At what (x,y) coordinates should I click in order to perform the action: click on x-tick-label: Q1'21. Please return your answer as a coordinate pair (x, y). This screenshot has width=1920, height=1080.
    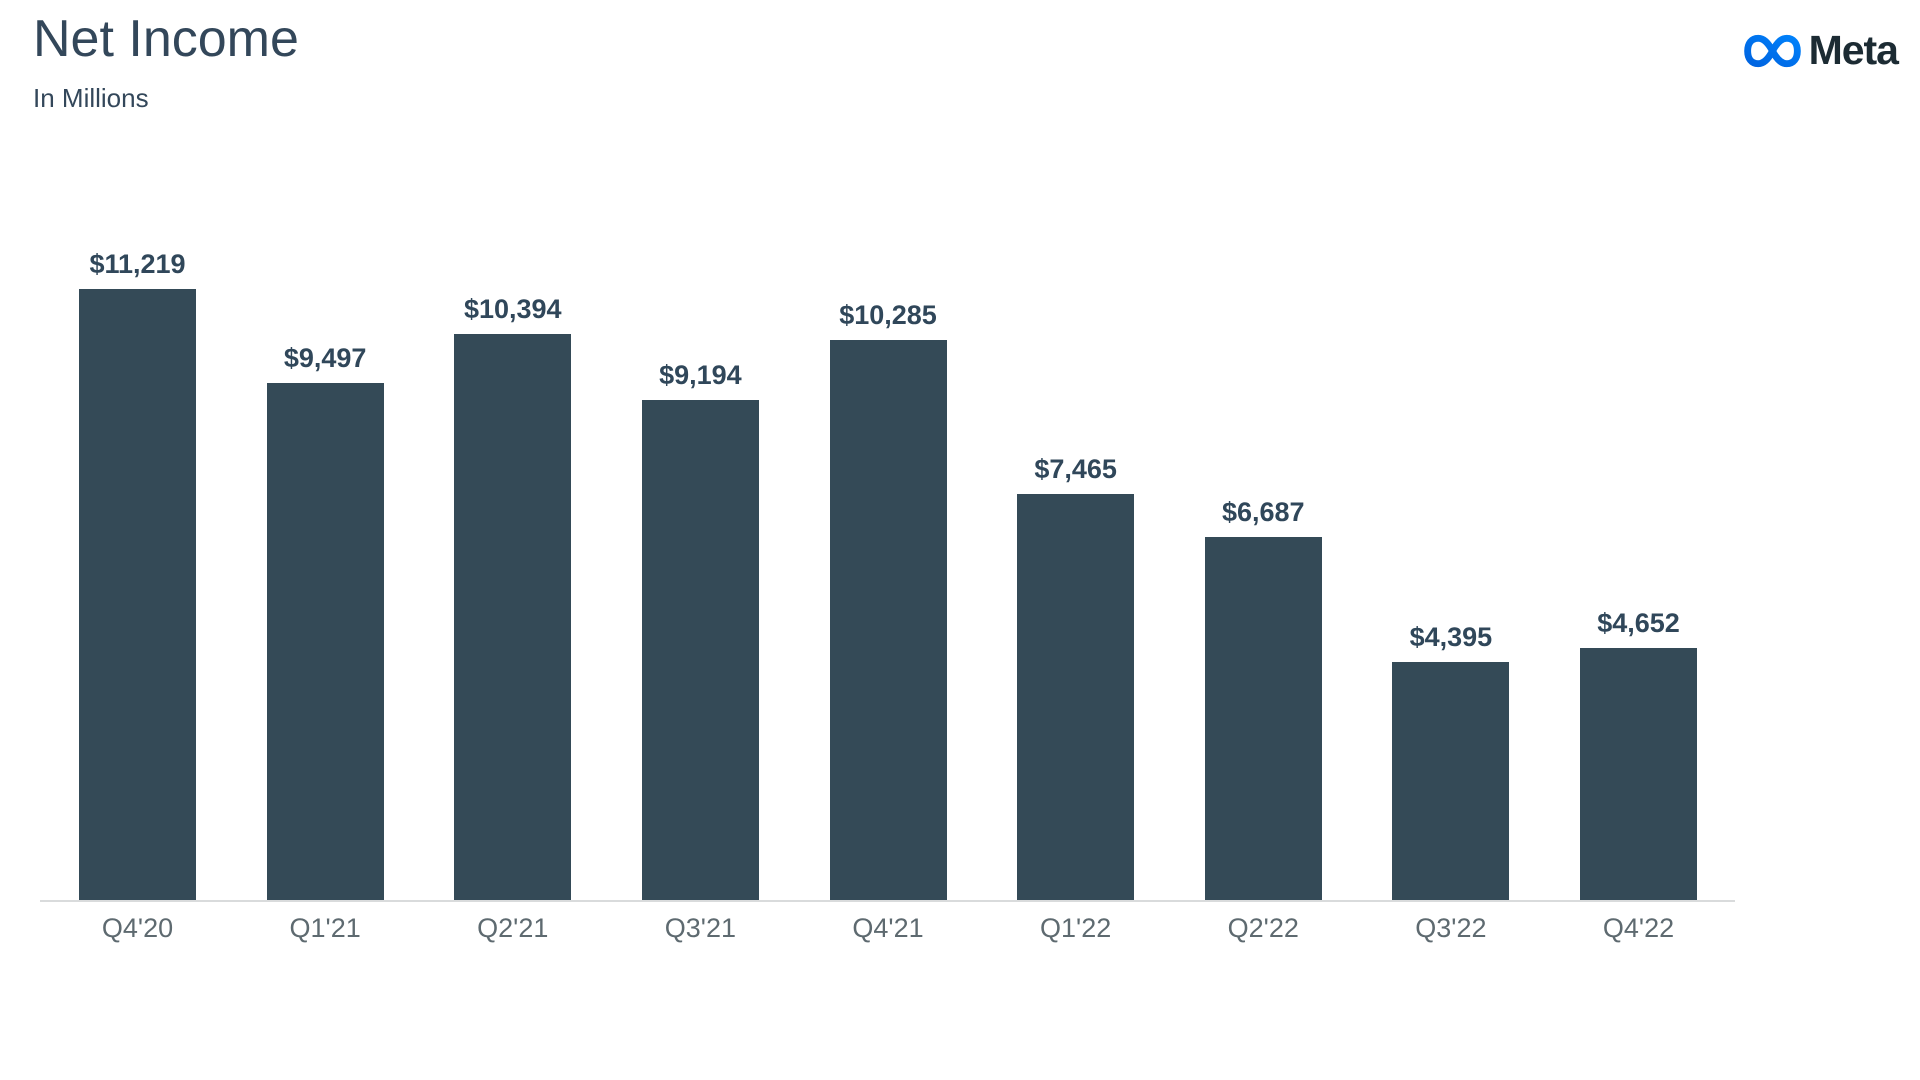
    Looking at the image, I should click on (325, 928).